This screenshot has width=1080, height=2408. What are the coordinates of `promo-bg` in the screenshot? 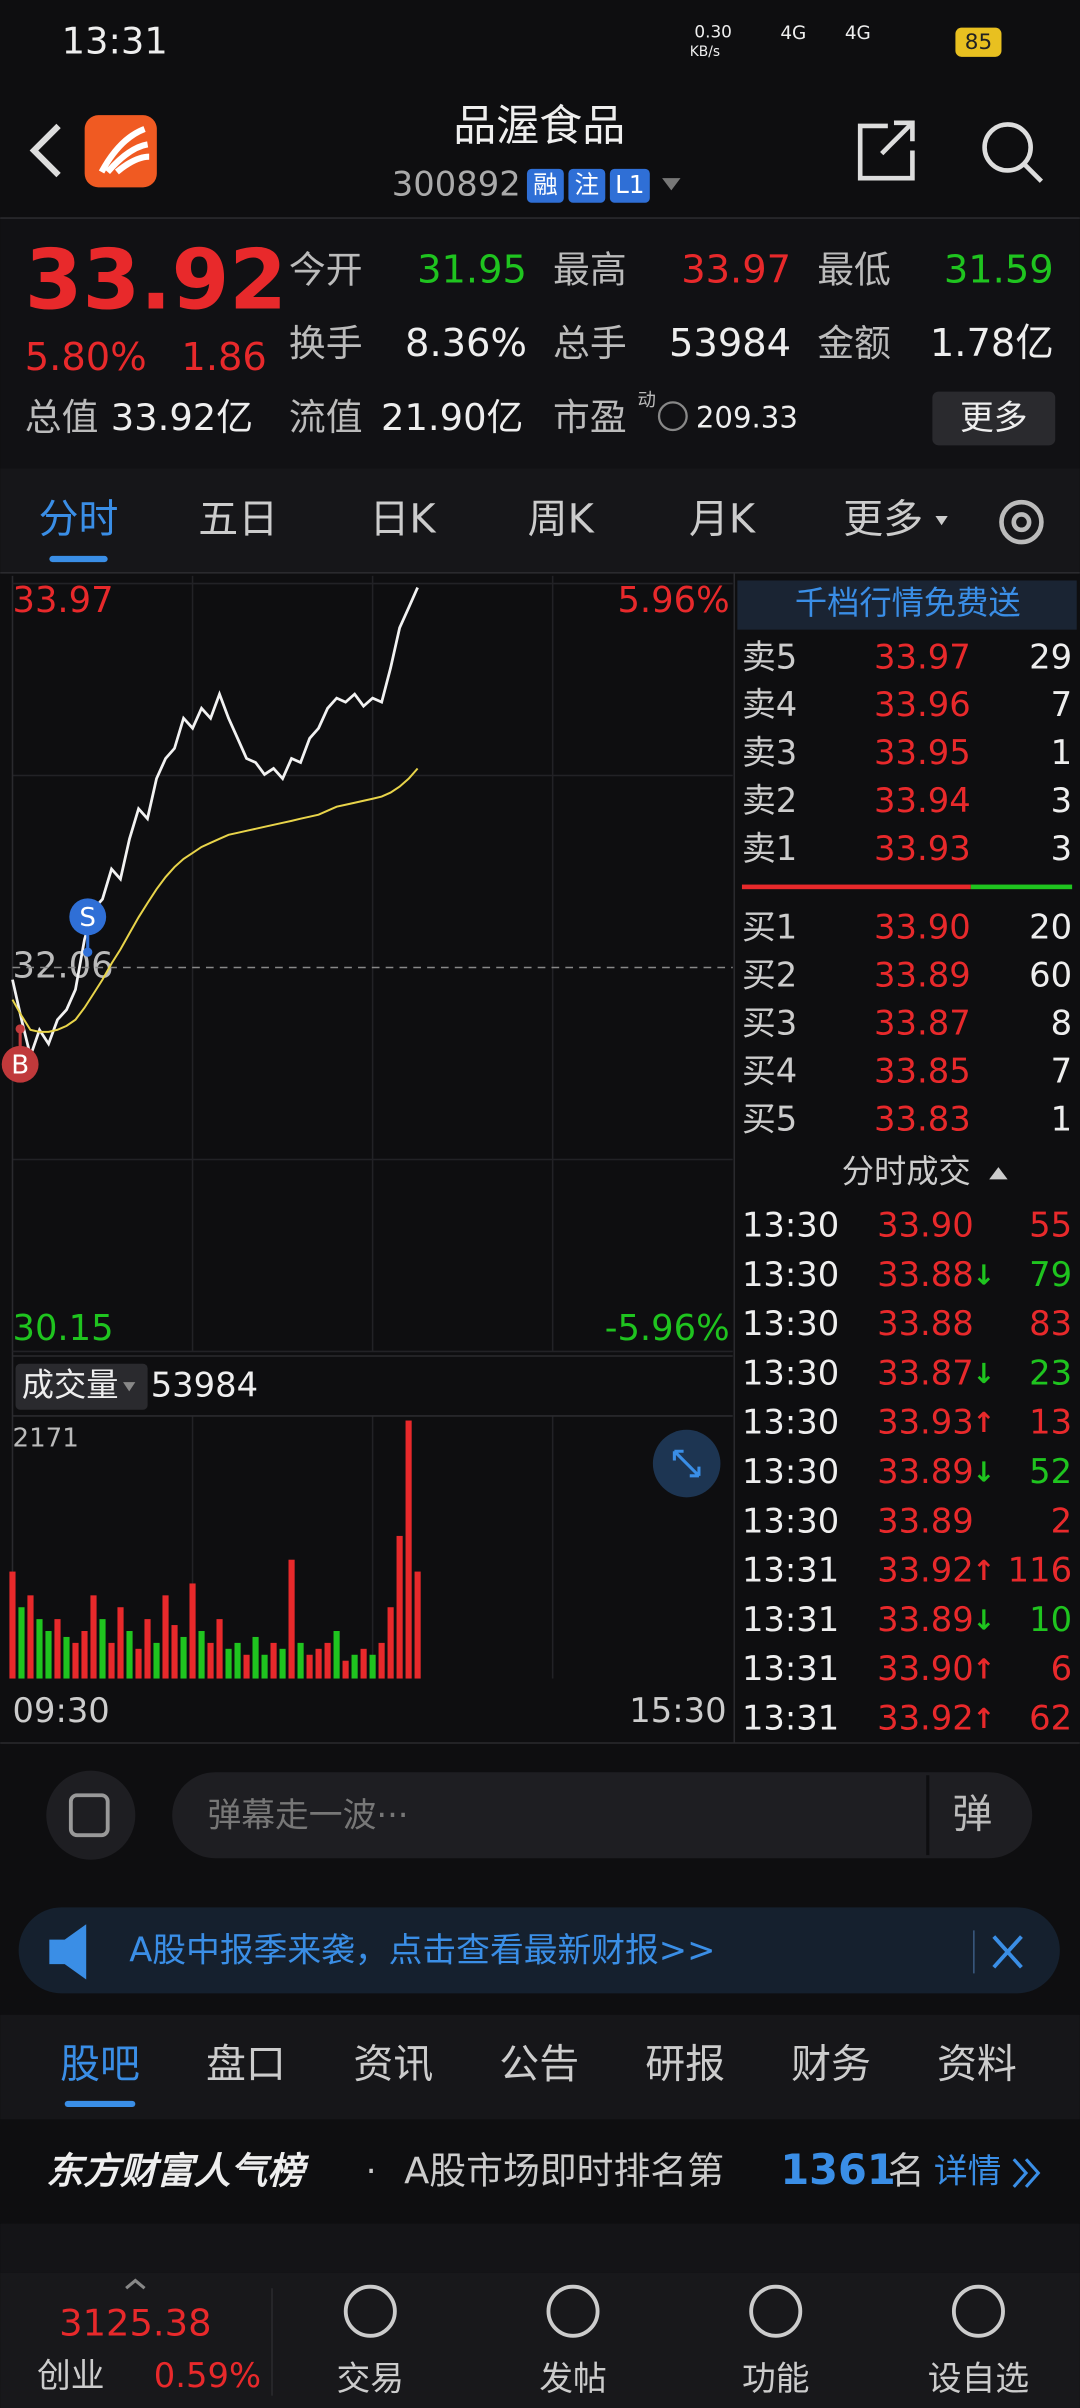 It's located at (907, 605).